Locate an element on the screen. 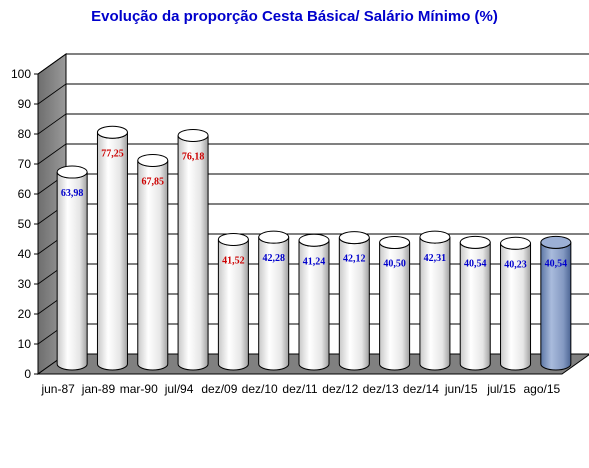 This screenshot has width=589, height=468. data-label: 40,50 is located at coordinates (394, 264).